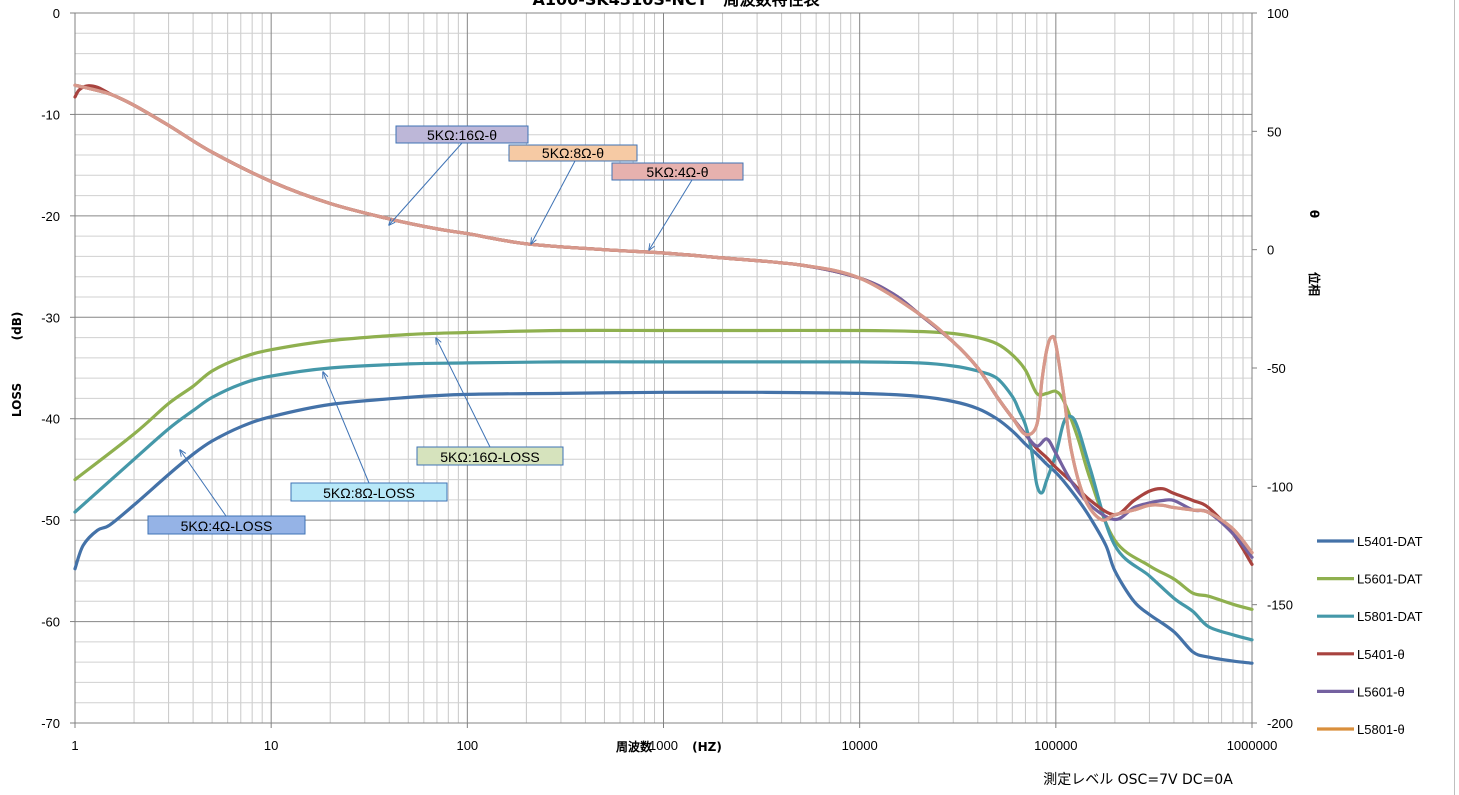 This screenshot has height=795, width=1459. Describe the element at coordinates (1055, 745) in the screenshot. I see `x-tick-label: 100000` at that location.